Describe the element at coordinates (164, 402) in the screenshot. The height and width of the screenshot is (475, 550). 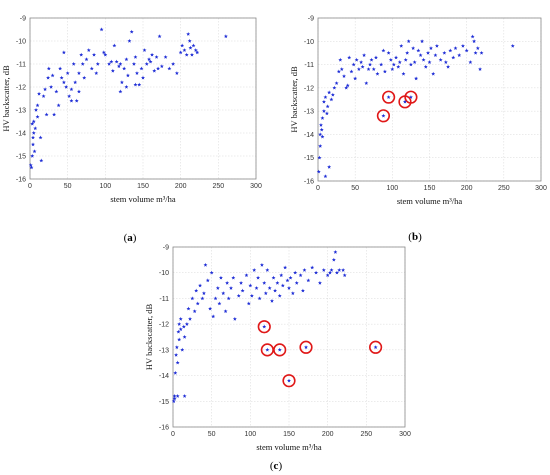
I see `y-tick-label: -15` at that location.